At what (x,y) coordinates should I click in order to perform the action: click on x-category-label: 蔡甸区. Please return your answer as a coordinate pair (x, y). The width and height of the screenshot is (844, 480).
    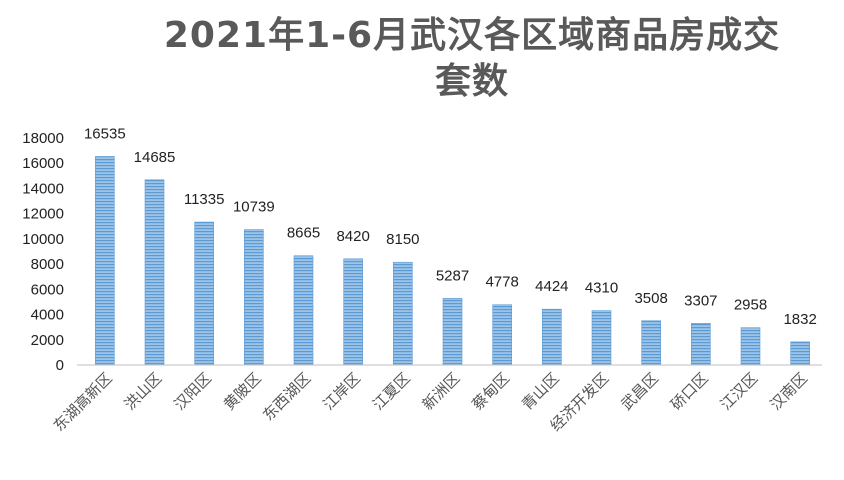
    Looking at the image, I should click on (490, 391).